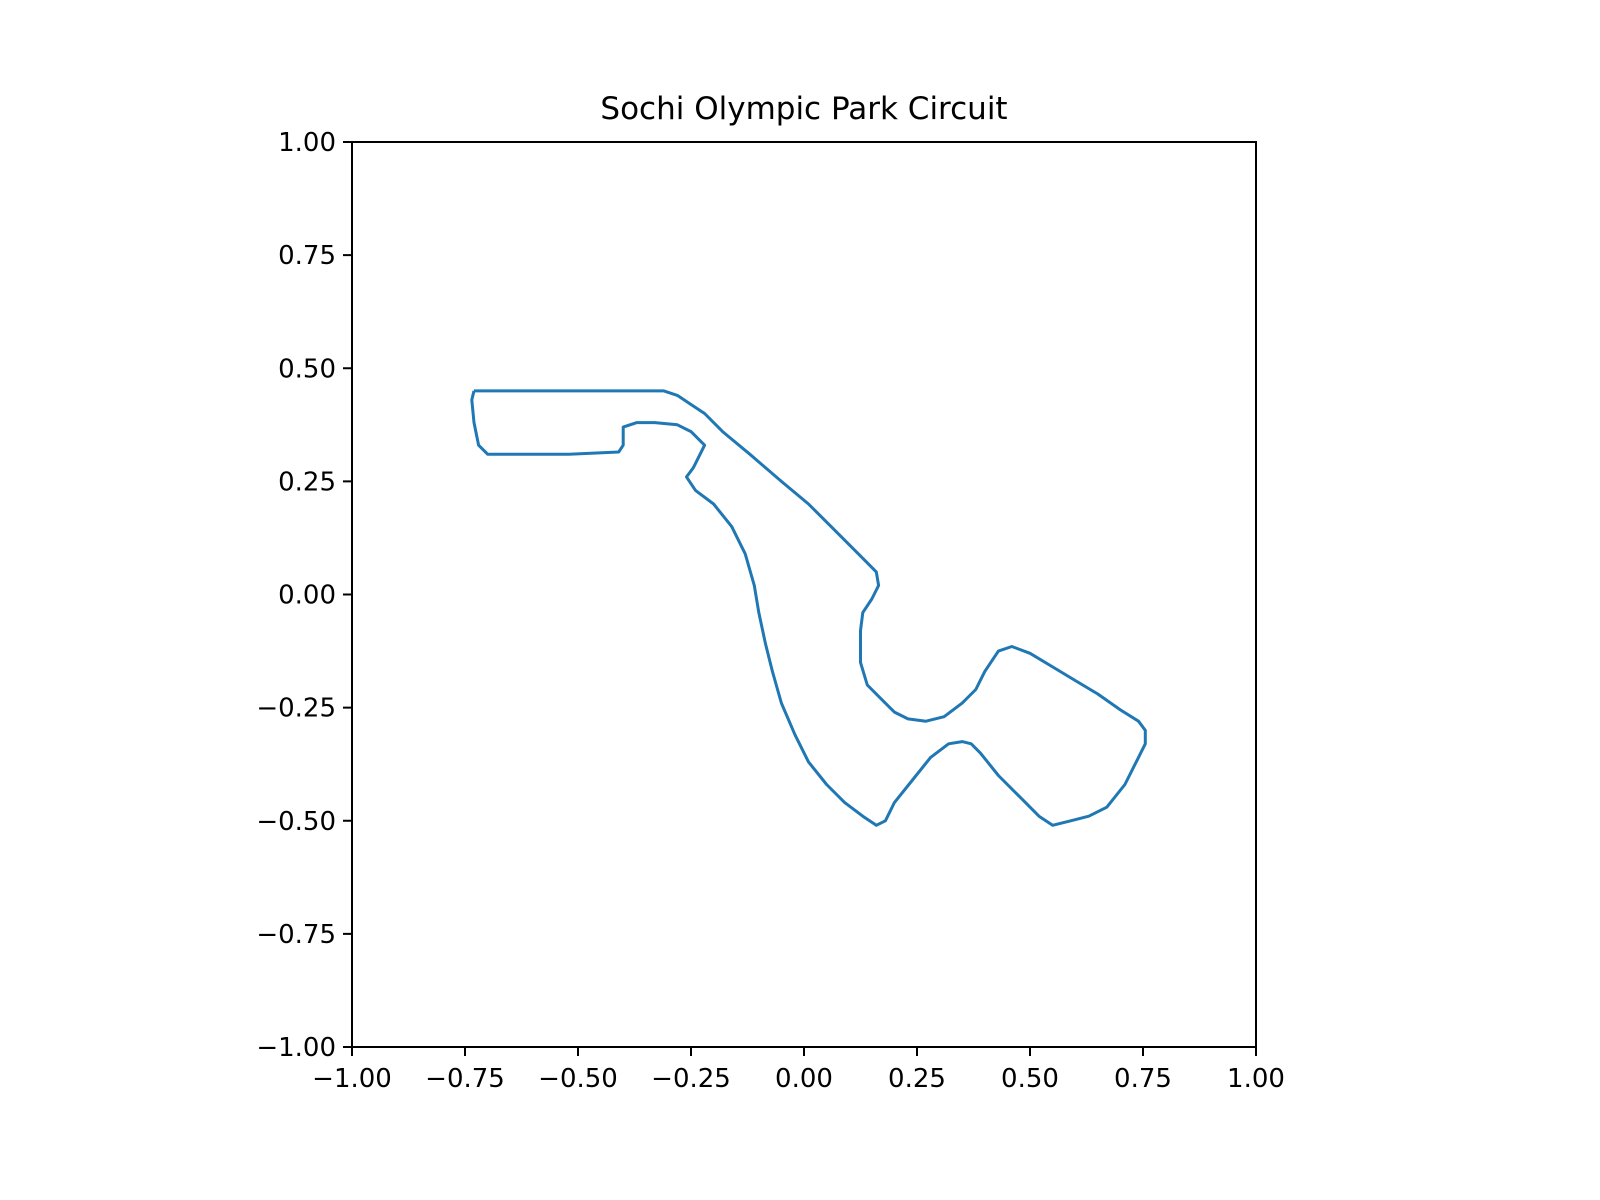  Describe the element at coordinates (1143, 1079) in the screenshot. I see `x-tick-label: 0.75` at that location.